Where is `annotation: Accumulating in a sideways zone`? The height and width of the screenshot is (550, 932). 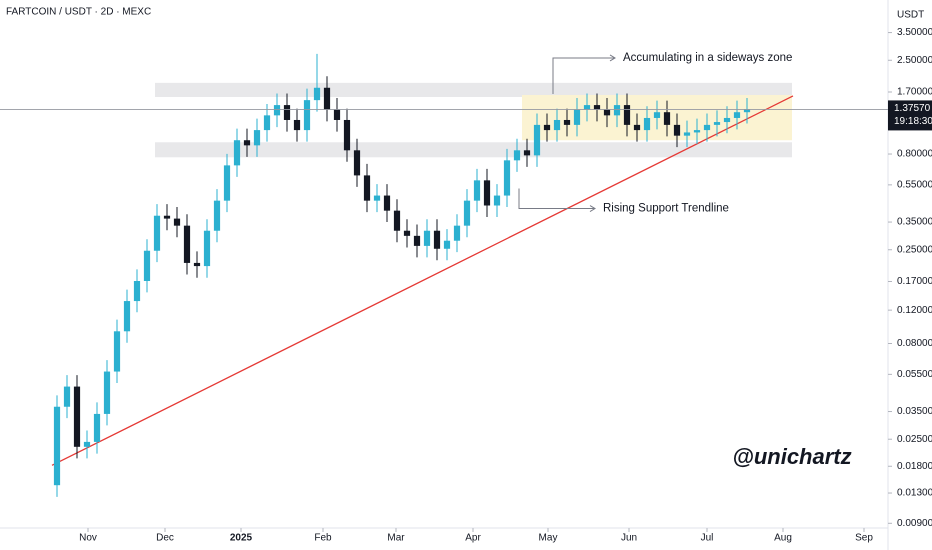 annotation: Accumulating in a sideways zone is located at coordinates (707, 58).